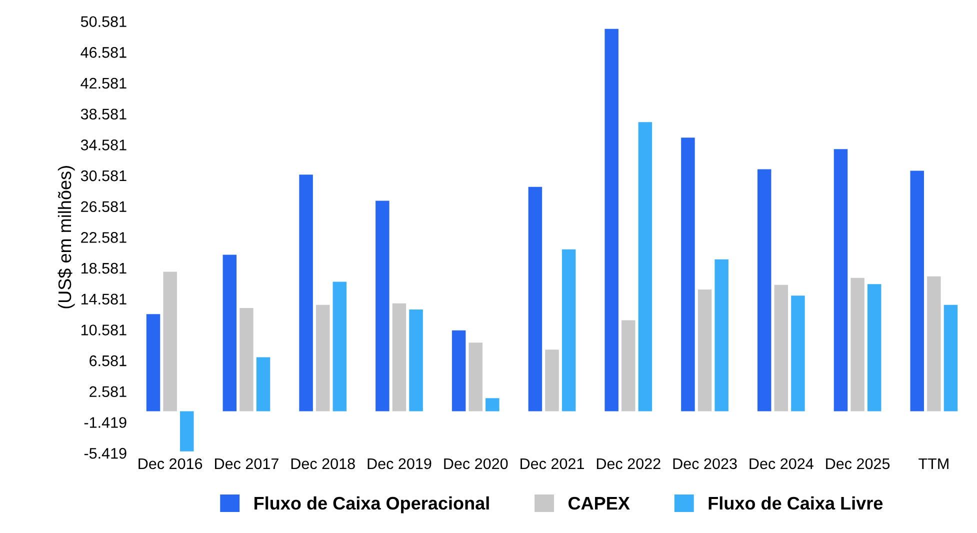 This screenshot has height=533, width=977. I want to click on x-tick-label: Dec 2024, so click(782, 464).